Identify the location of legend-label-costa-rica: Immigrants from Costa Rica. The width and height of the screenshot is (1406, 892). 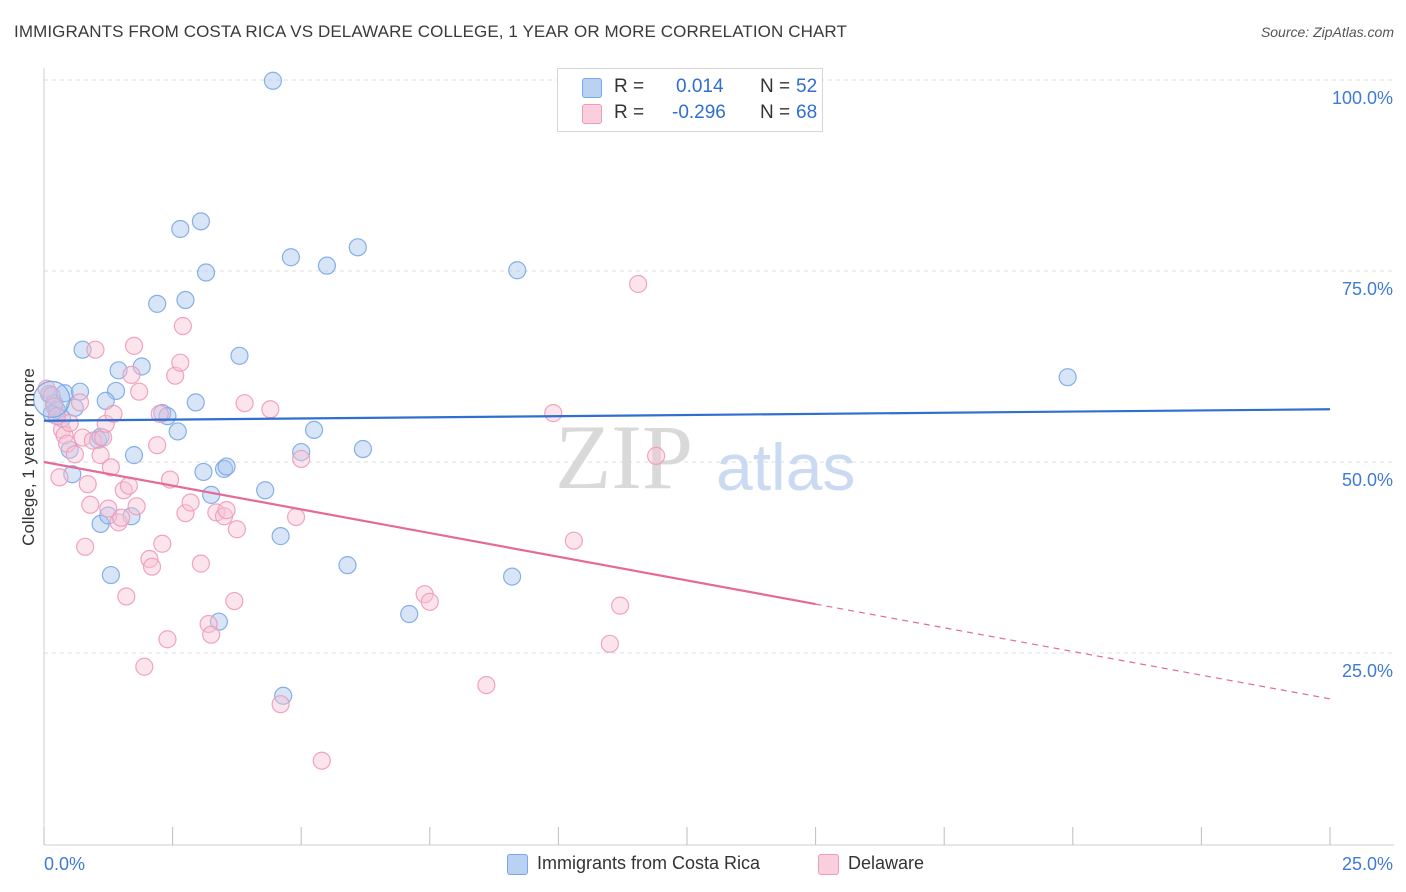
(649, 863).